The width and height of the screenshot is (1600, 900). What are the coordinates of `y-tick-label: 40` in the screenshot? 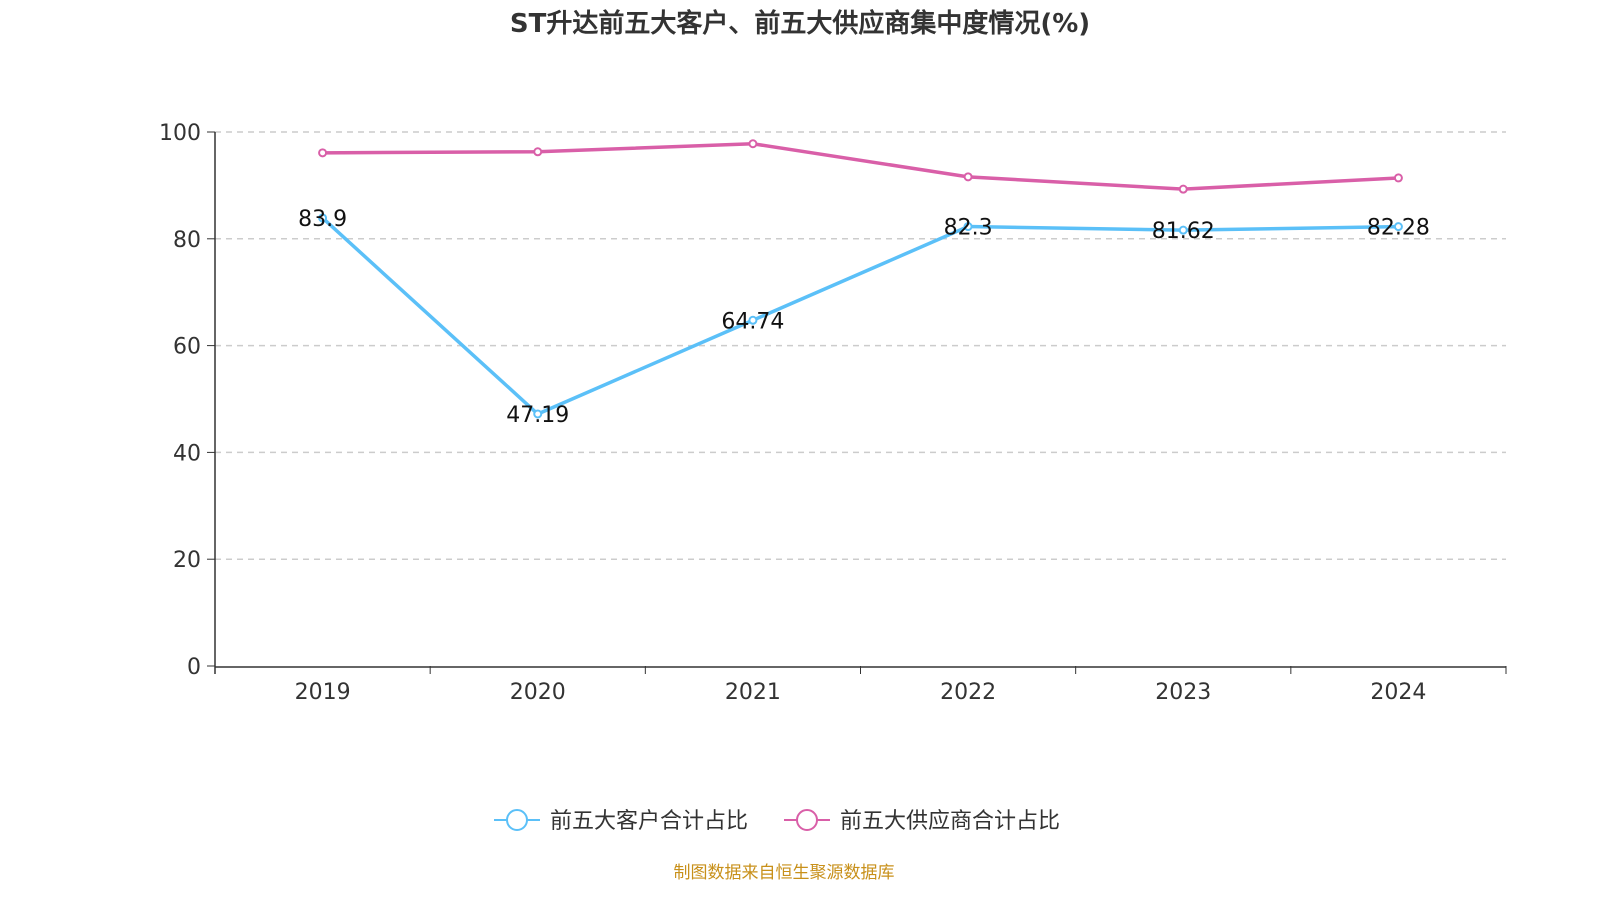 It's located at (187, 453).